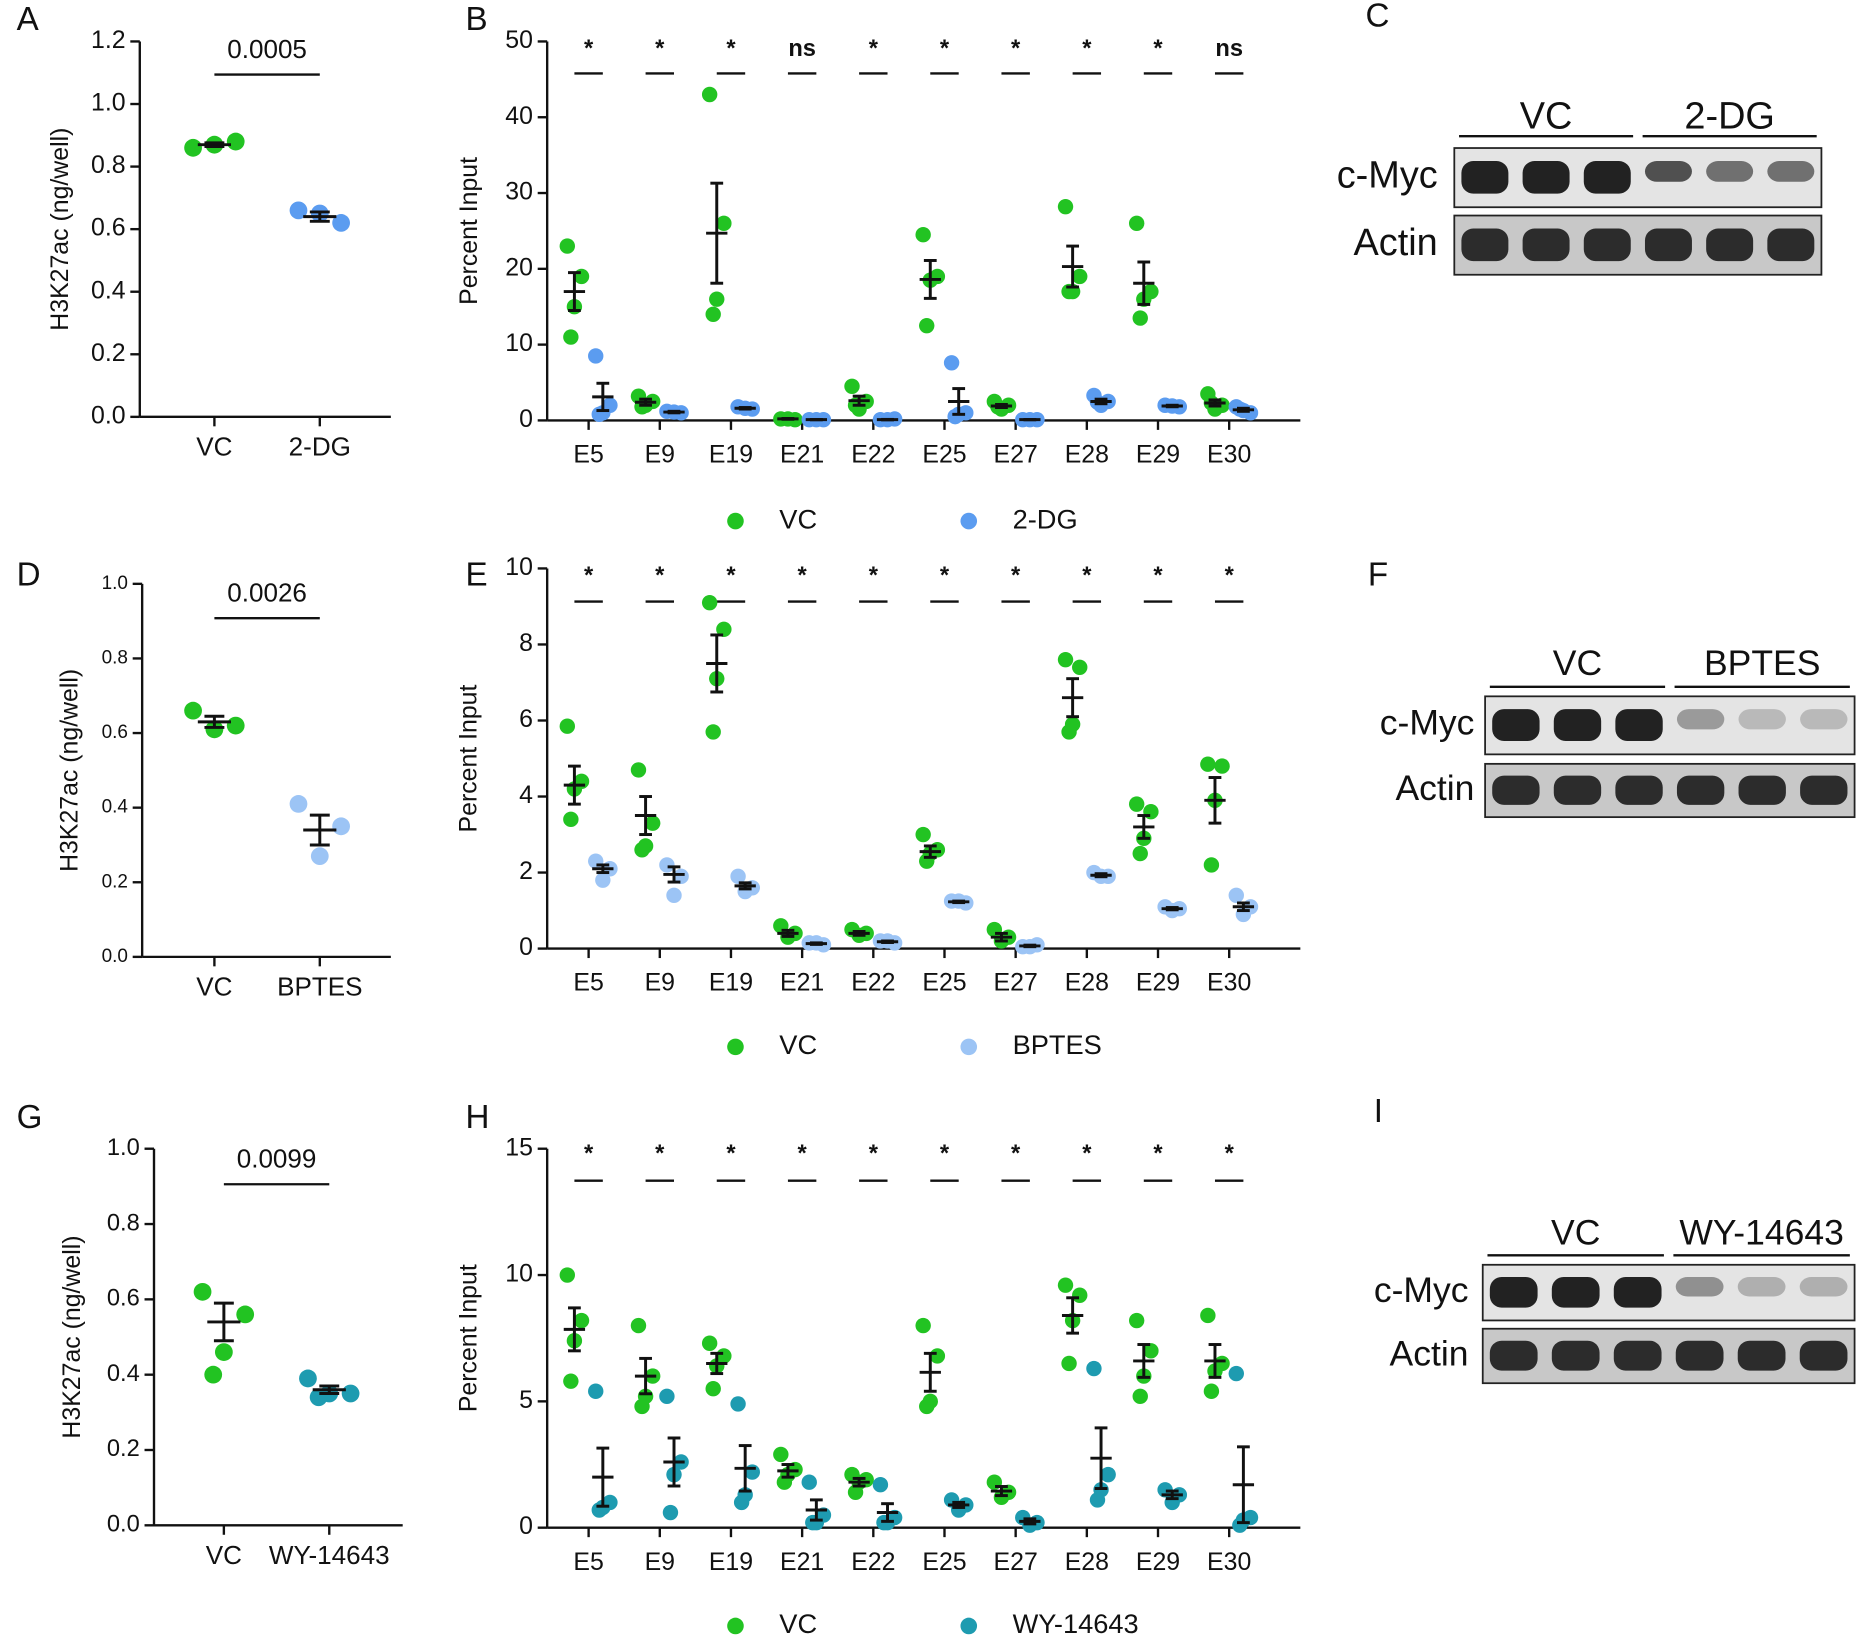 This screenshot has width=1857, height=1639. I want to click on y-tick-label: 30, so click(519, 192).